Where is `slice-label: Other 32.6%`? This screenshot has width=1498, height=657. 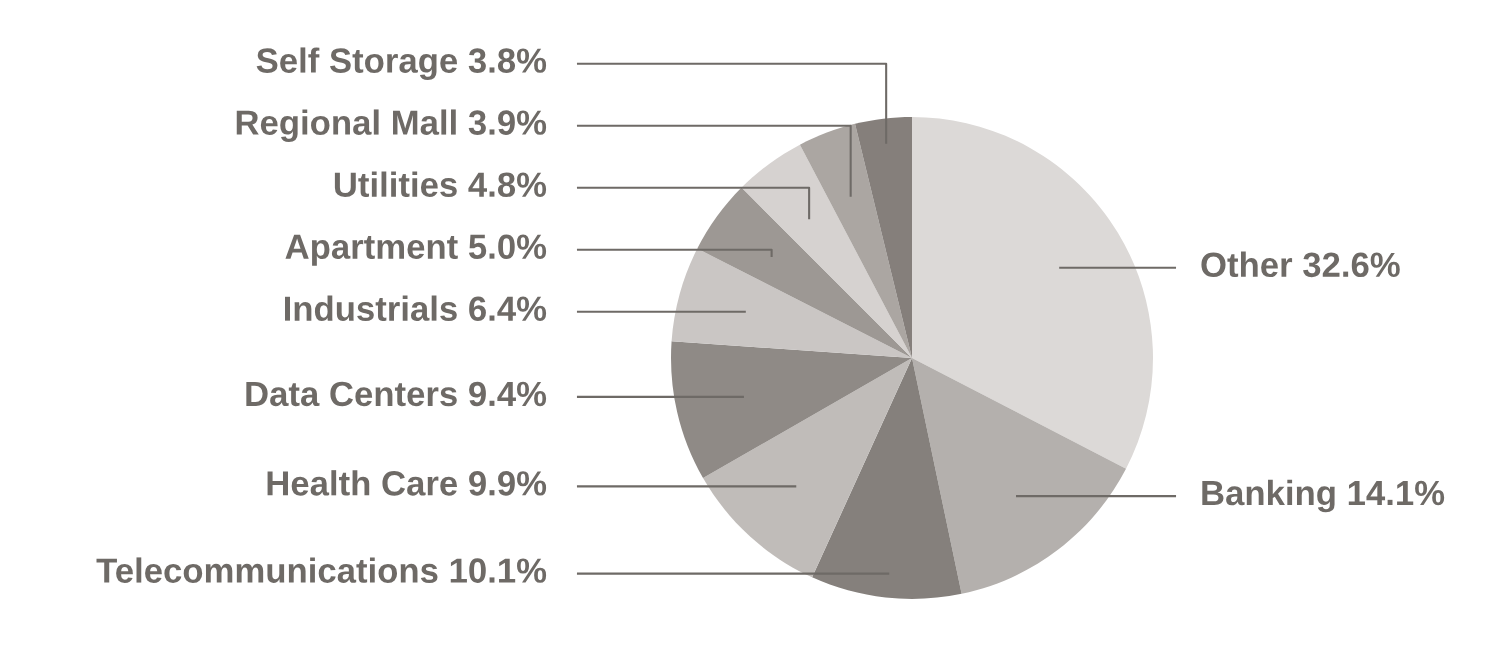
slice-label: Other 32.6% is located at coordinates (1300, 264).